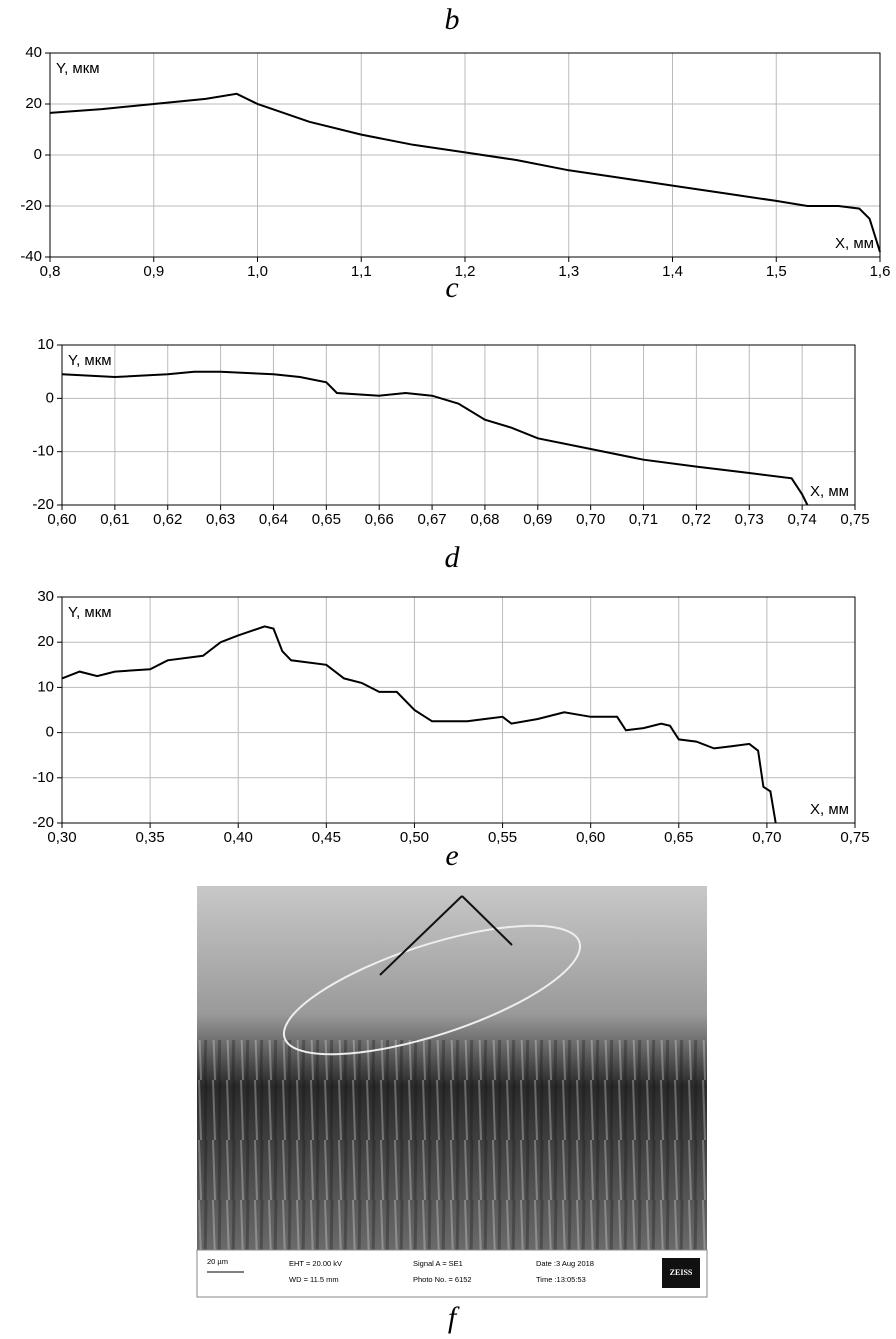  Describe the element at coordinates (33, 52) in the screenshot. I see `y-tick-label: 40` at that location.